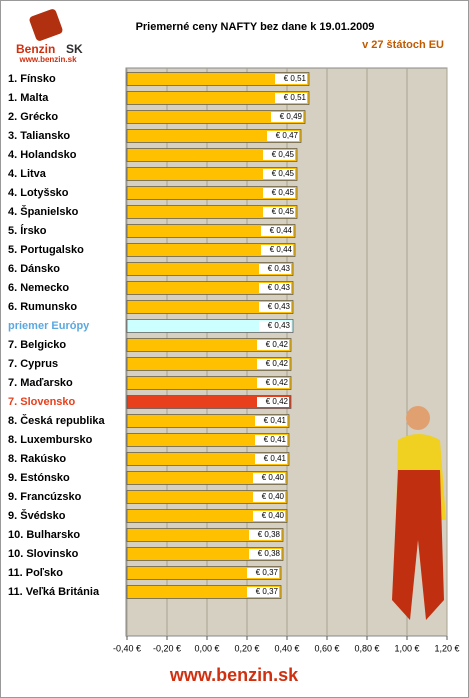 This screenshot has height=698, width=469. Describe the element at coordinates (44, 535) in the screenshot. I see `category-label: 10. Bulharsko` at that location.